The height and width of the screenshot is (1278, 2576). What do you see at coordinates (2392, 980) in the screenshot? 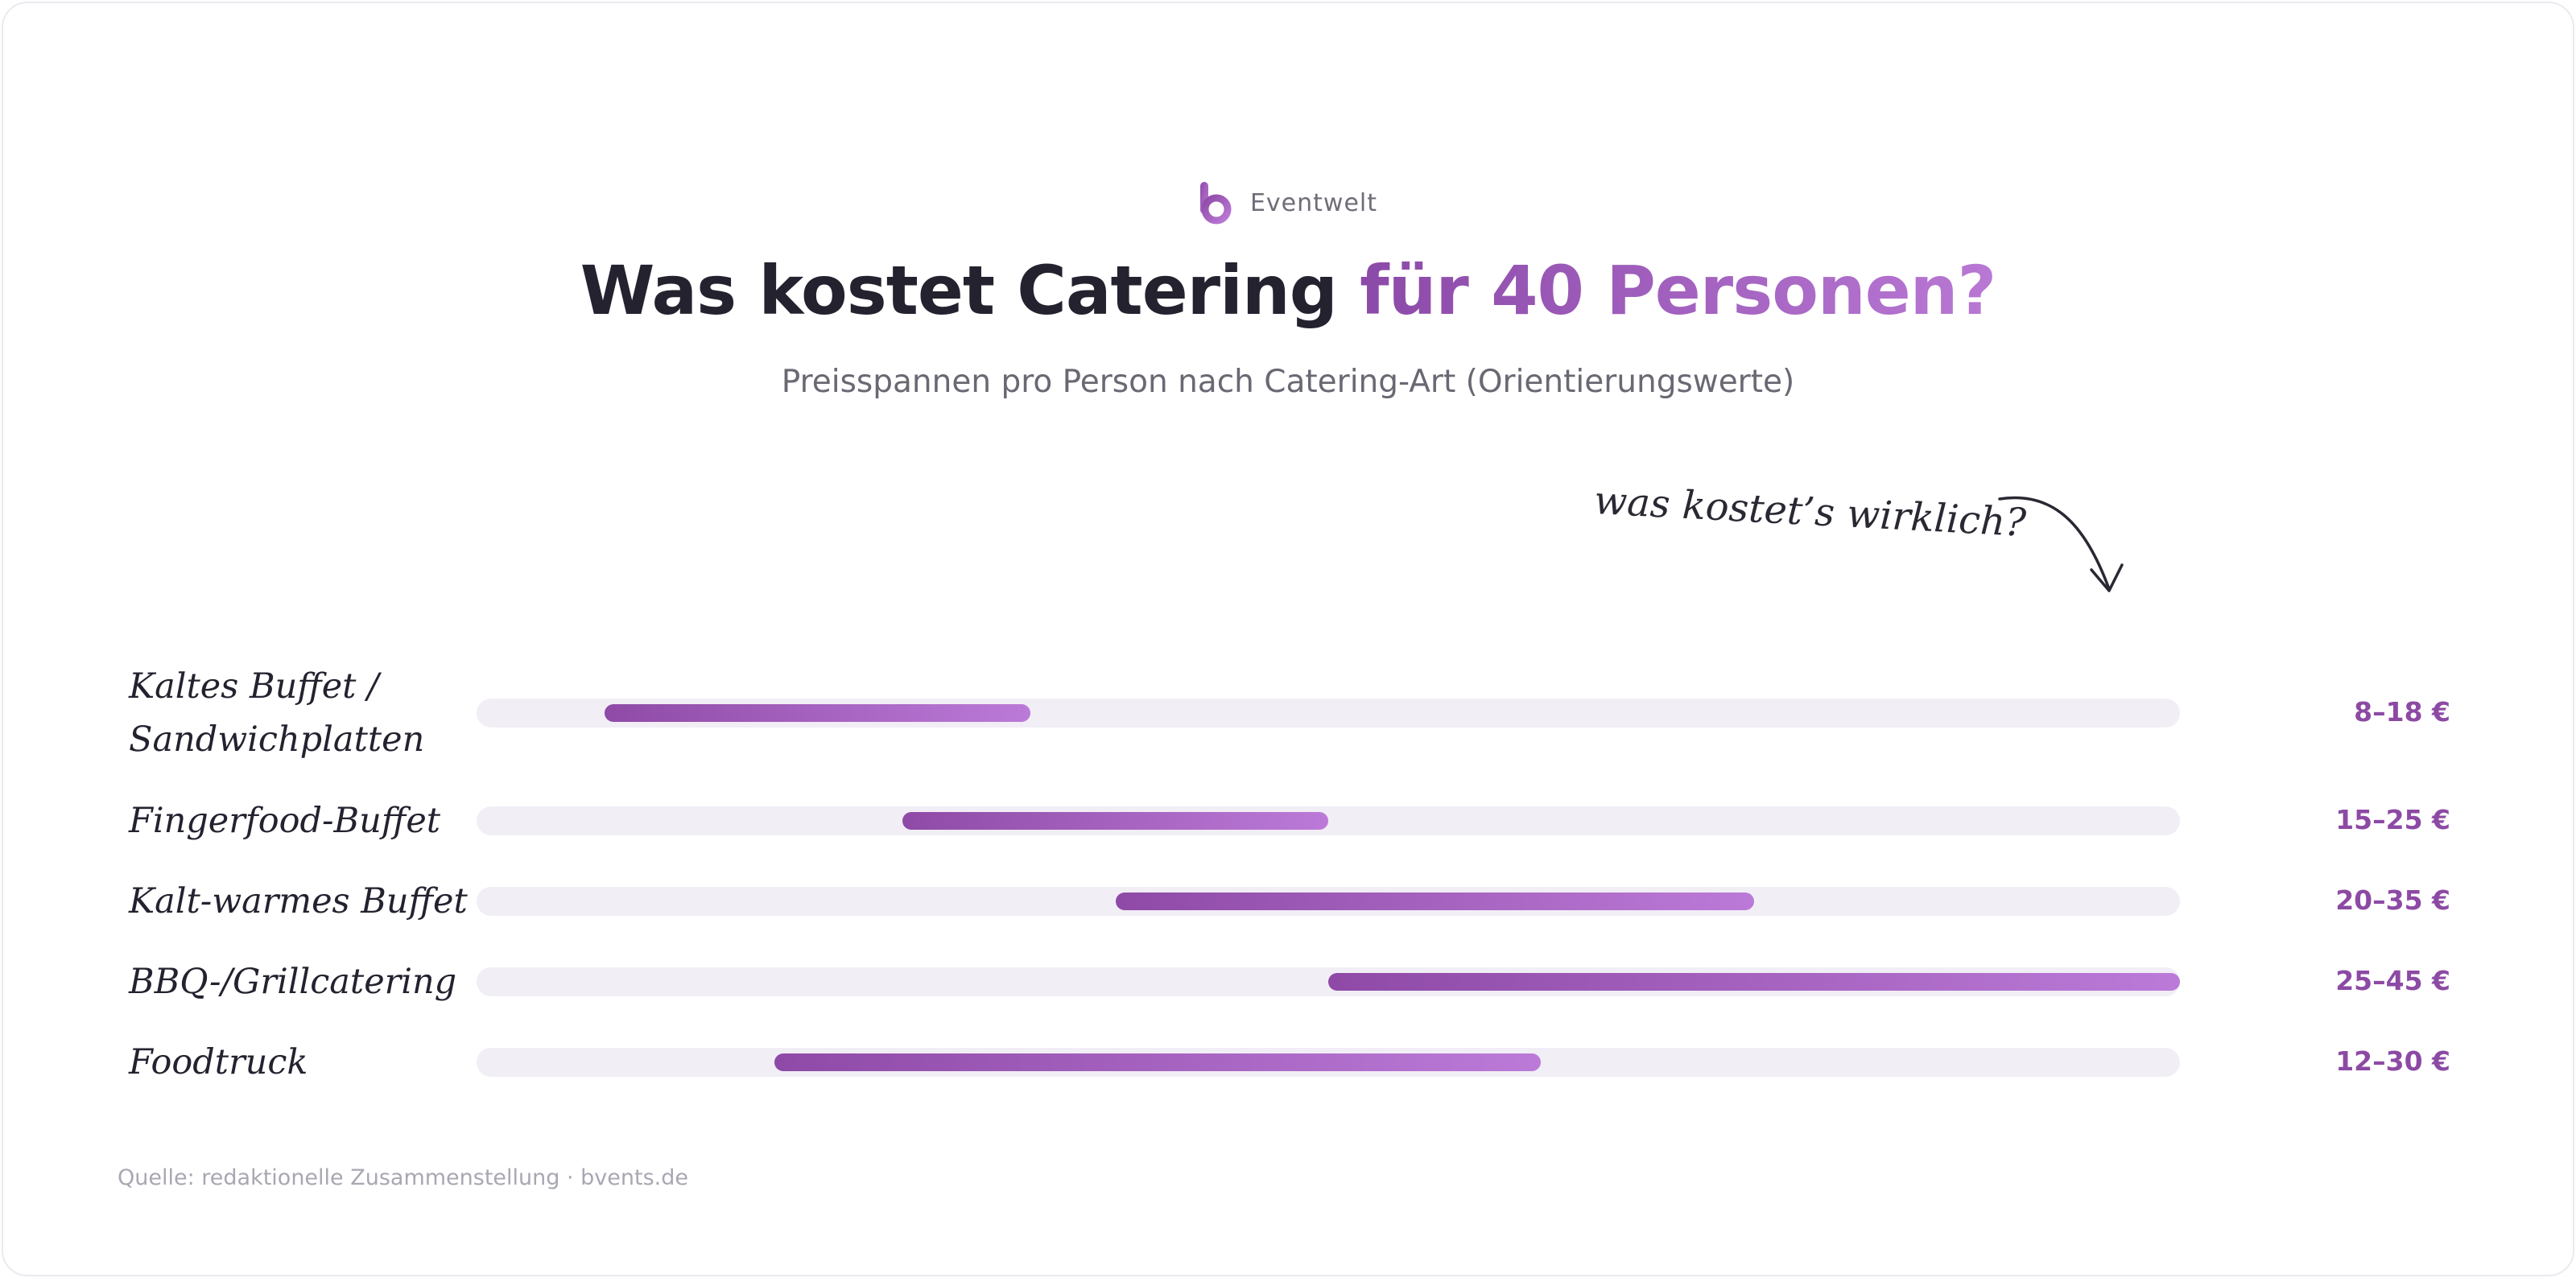
I see `value-label: 25–45 €` at bounding box center [2392, 980].